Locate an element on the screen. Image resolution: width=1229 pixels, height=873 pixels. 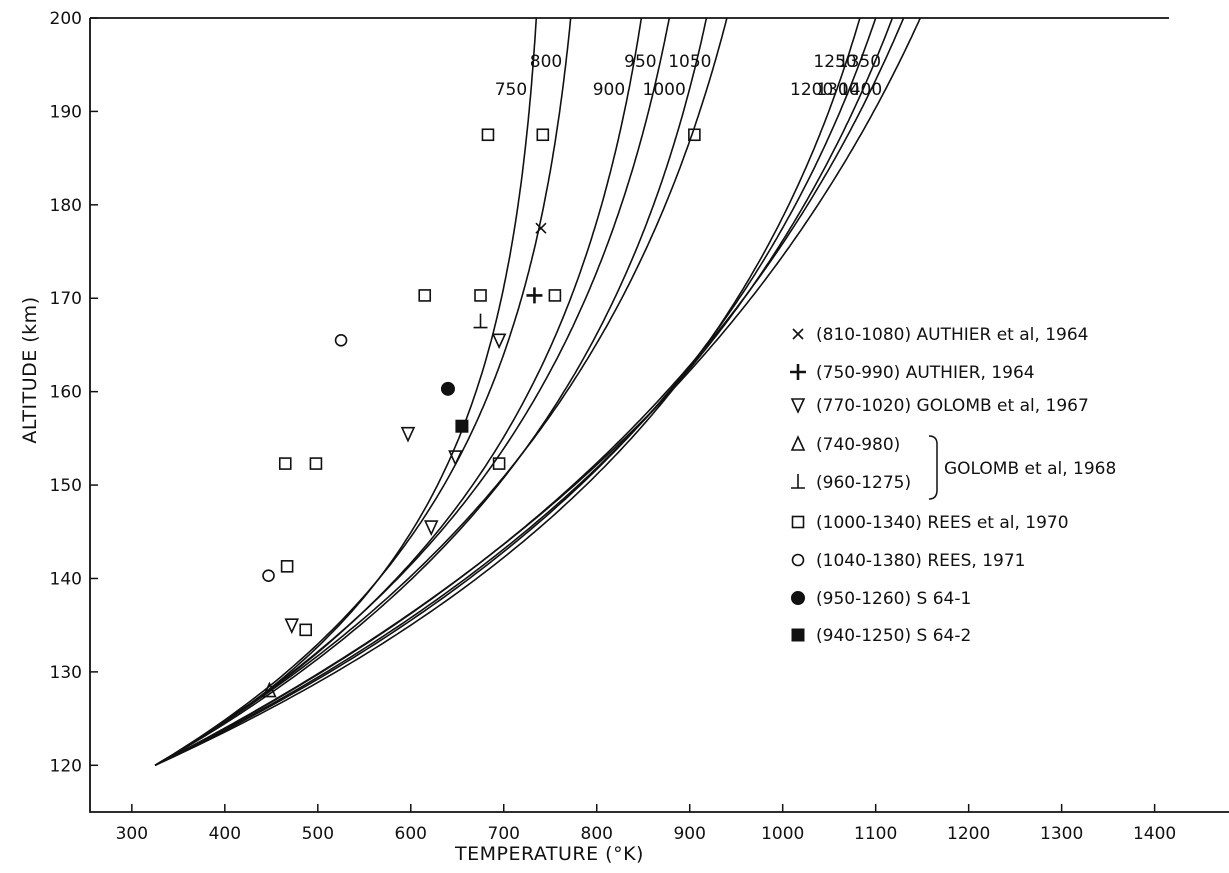
x-tick-label: 700 is located at coordinates (504, 834).